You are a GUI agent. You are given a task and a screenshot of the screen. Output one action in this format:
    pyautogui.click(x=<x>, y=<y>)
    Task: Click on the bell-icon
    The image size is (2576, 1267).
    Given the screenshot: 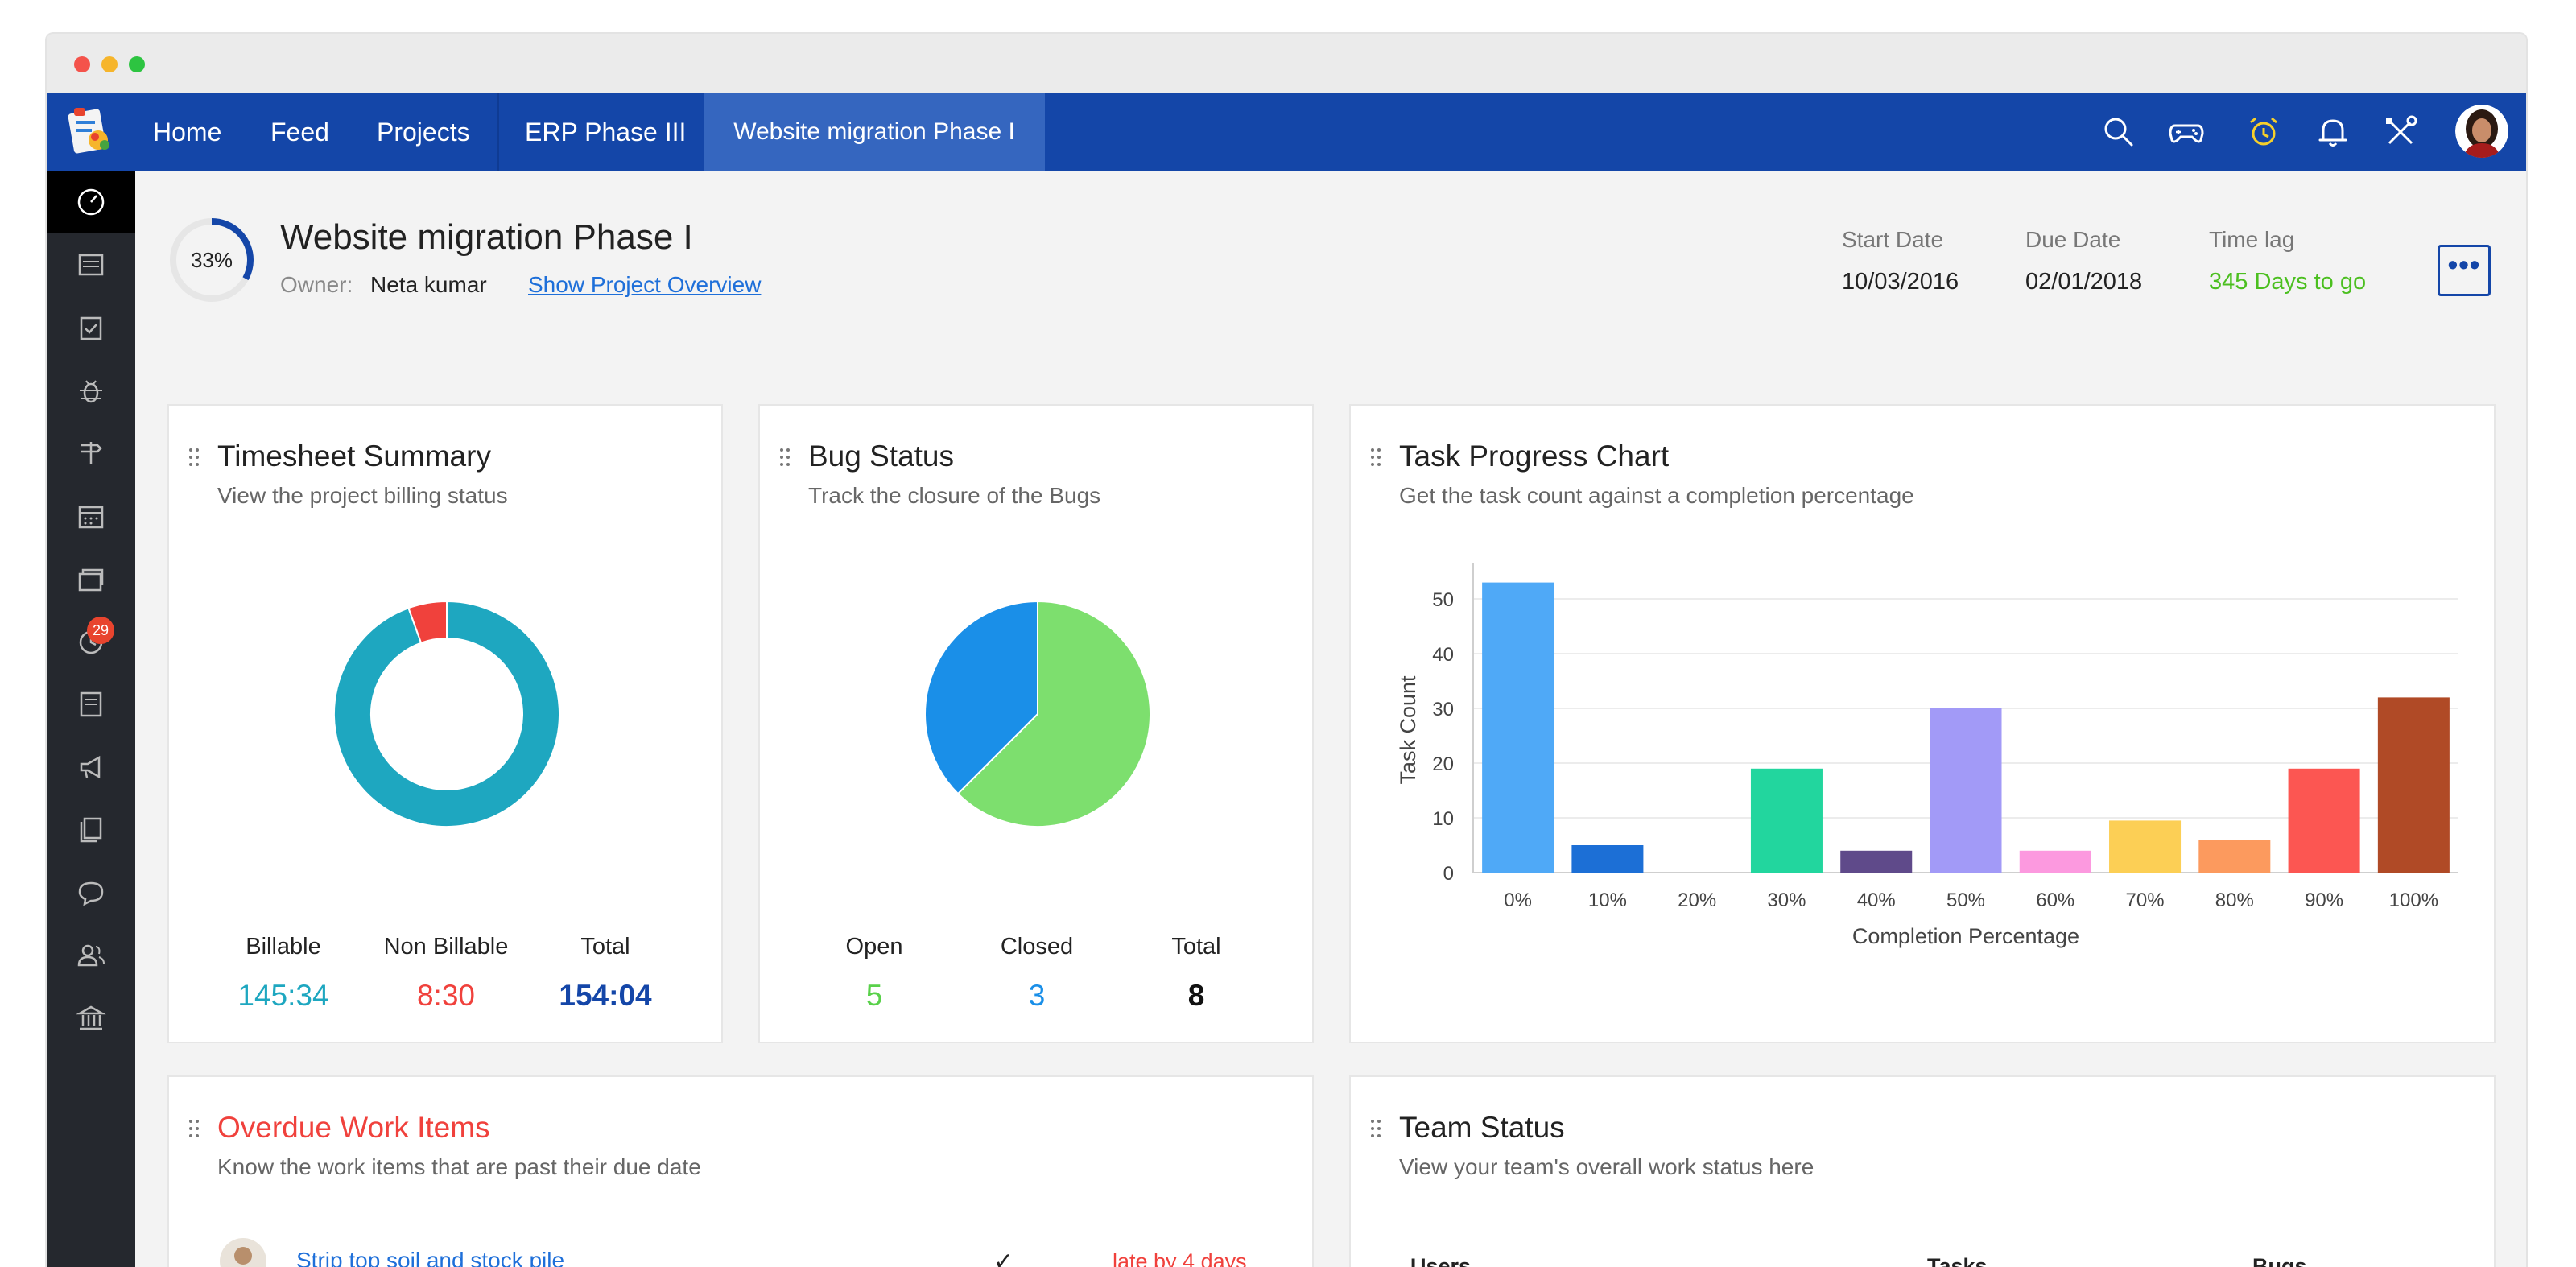 What is the action you would take?
    pyautogui.click(x=2333, y=132)
    